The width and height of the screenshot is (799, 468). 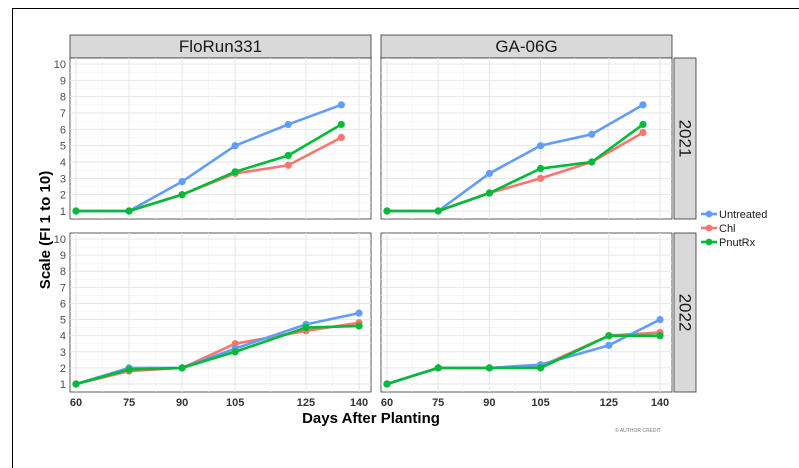 I want to click on legend-item-pnutrx: PnutRx, so click(x=728, y=243).